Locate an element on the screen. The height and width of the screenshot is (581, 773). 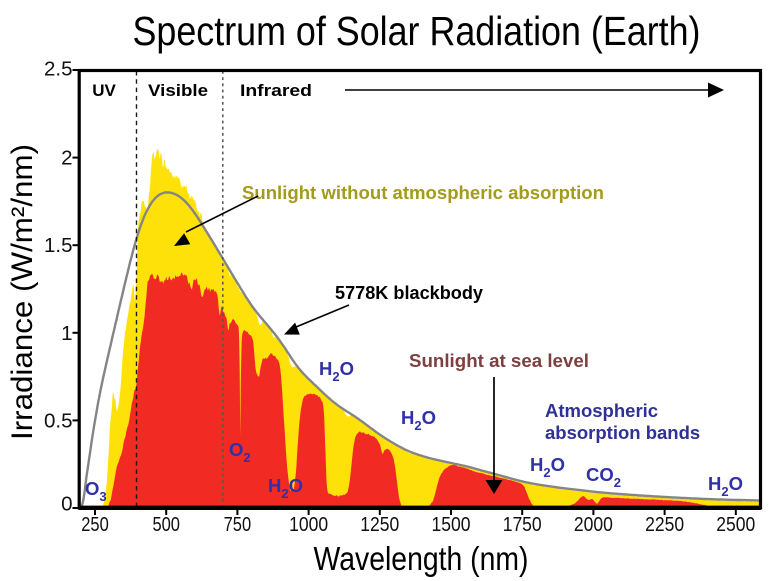
svg-text: 2000 is located at coordinates (593, 524).